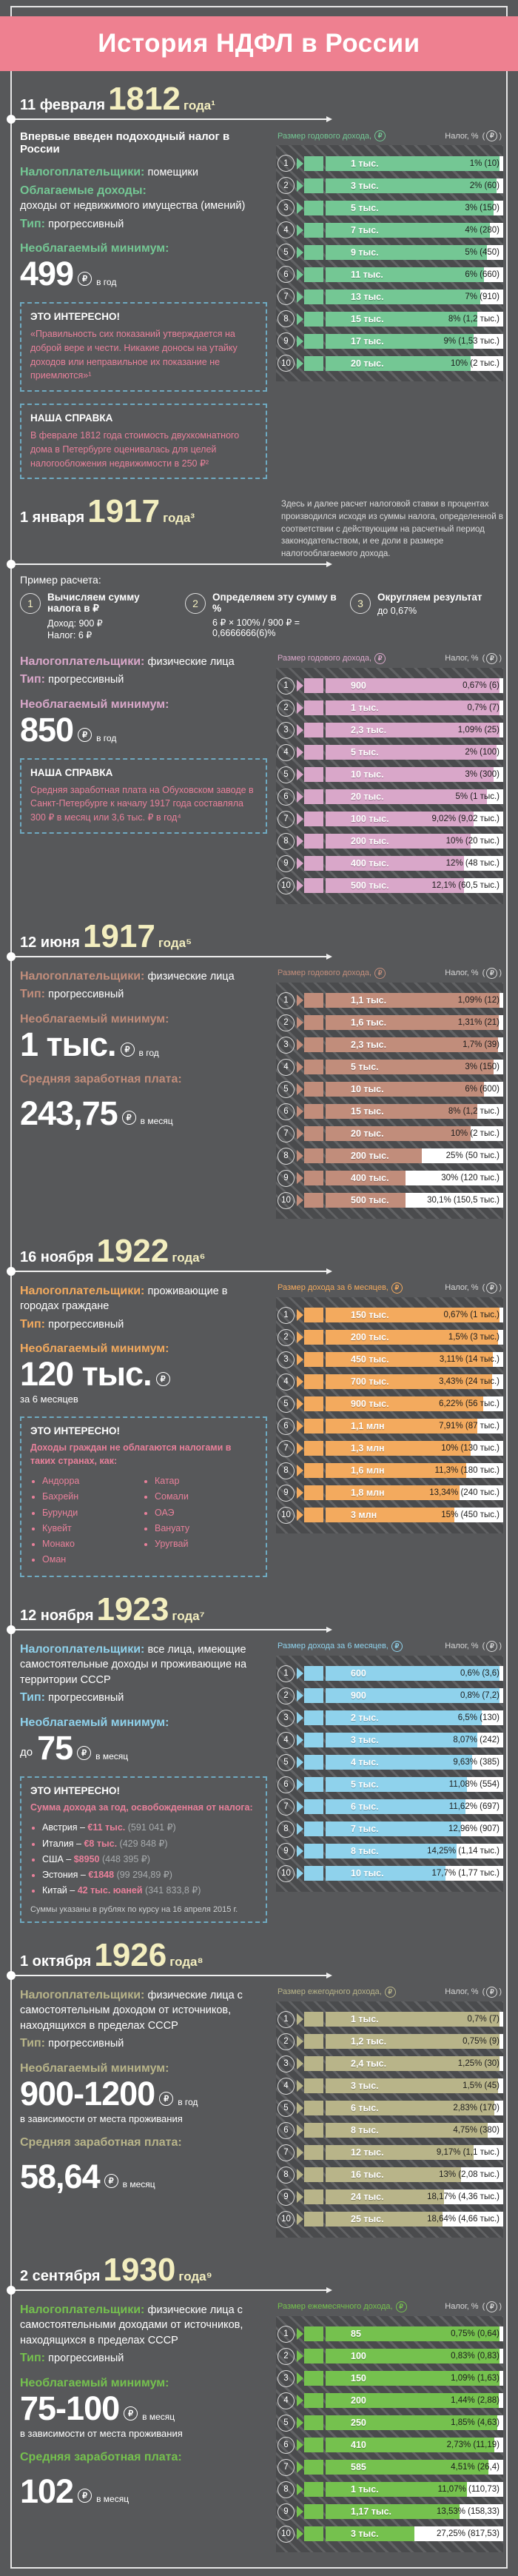 The height and width of the screenshot is (2576, 518). What do you see at coordinates (365, 185) in the screenshot?
I see `income-amount: 3 тыс.` at bounding box center [365, 185].